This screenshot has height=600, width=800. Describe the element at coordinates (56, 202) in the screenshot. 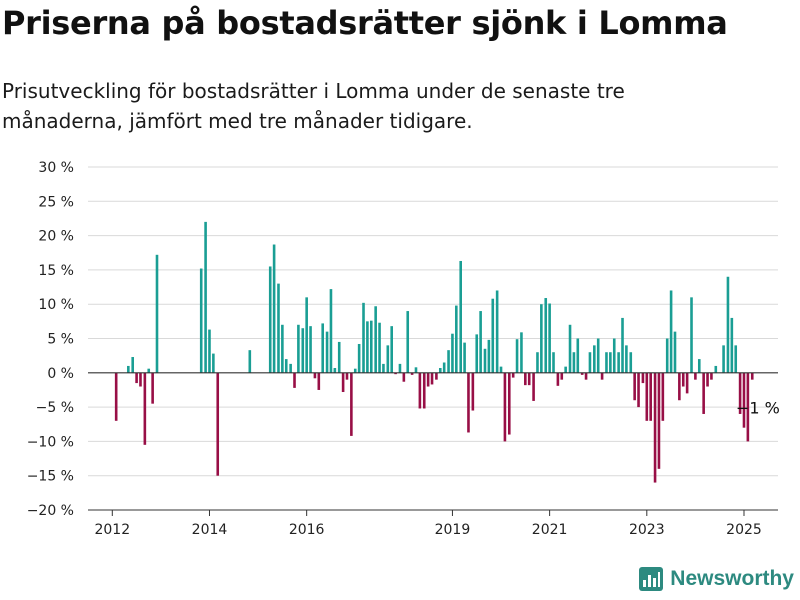

I see `y-tick-label: 25 %` at that location.